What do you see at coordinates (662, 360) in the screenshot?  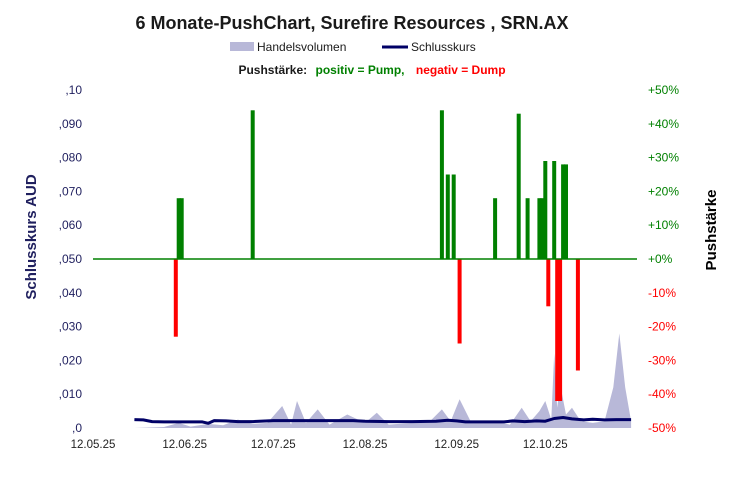 I see `right-tick-label: -30%` at bounding box center [662, 360].